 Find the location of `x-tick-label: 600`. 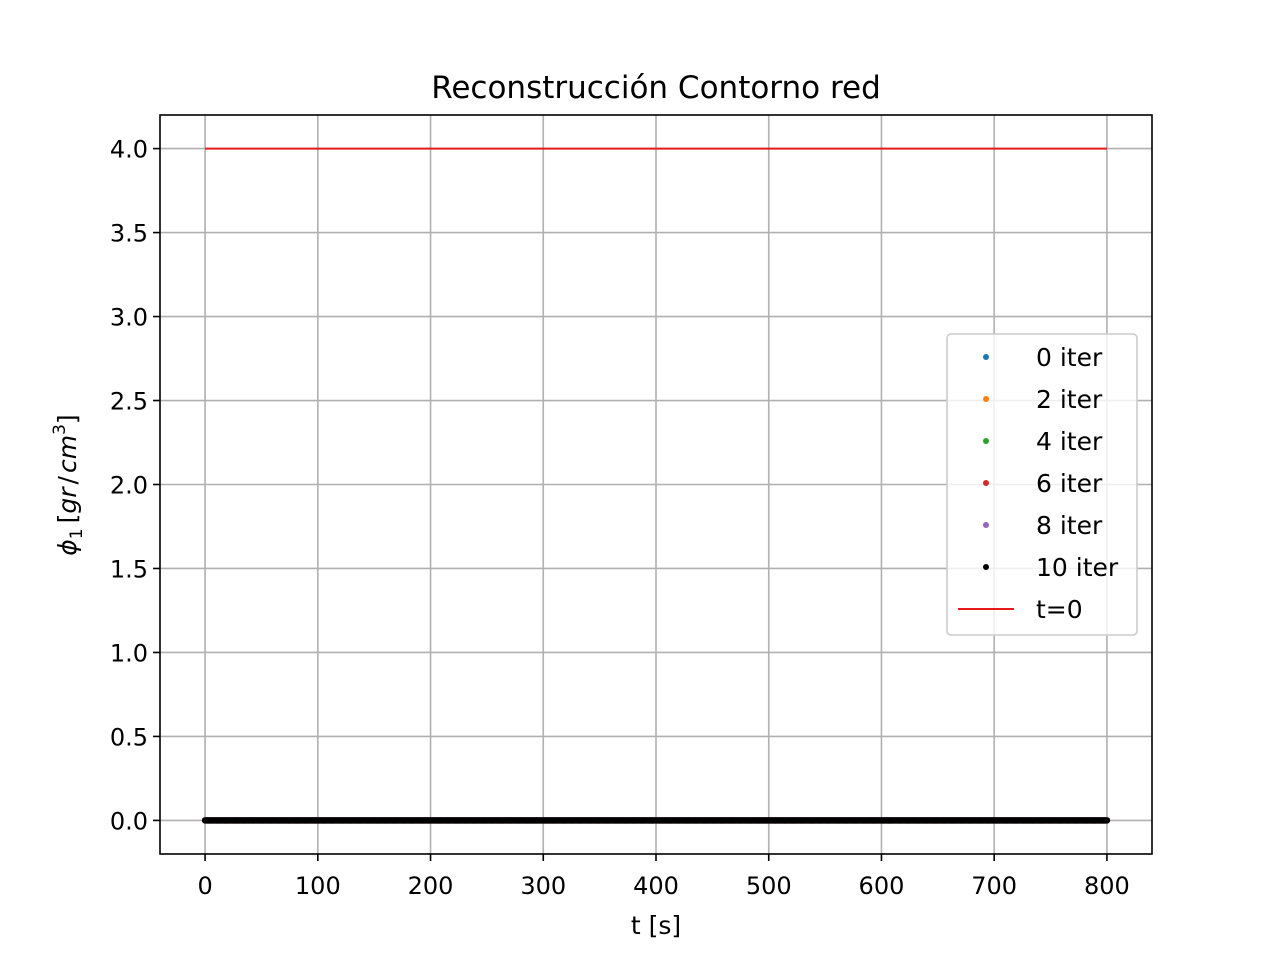

x-tick-label: 600 is located at coordinates (882, 886).